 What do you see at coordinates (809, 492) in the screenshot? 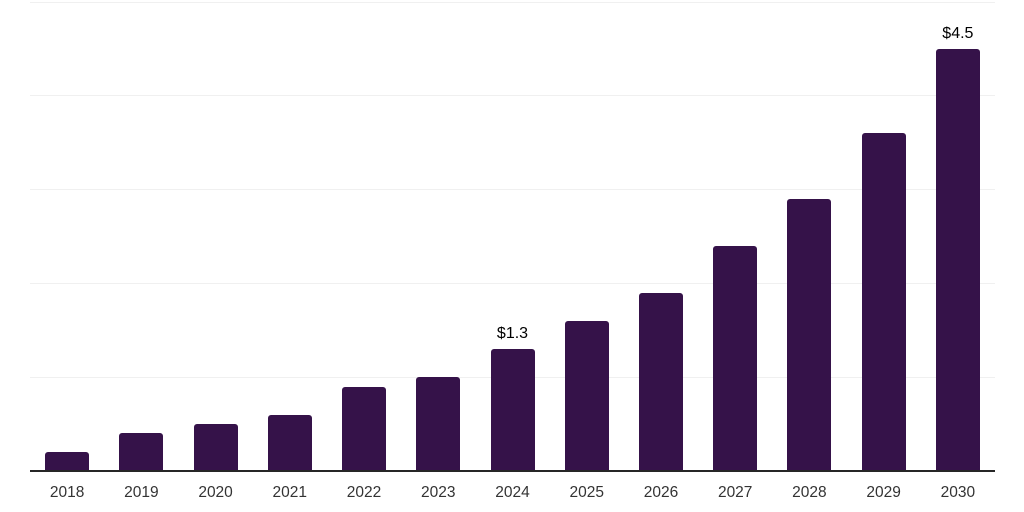
I see `x-tick-label-2028: 2028` at bounding box center [809, 492].